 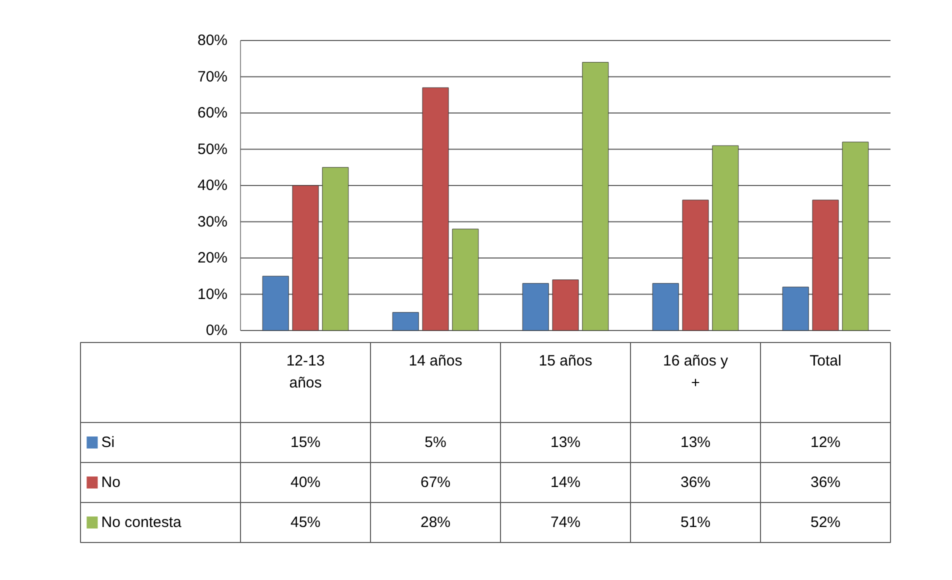 I want to click on data-label: 5%, so click(x=435, y=442).